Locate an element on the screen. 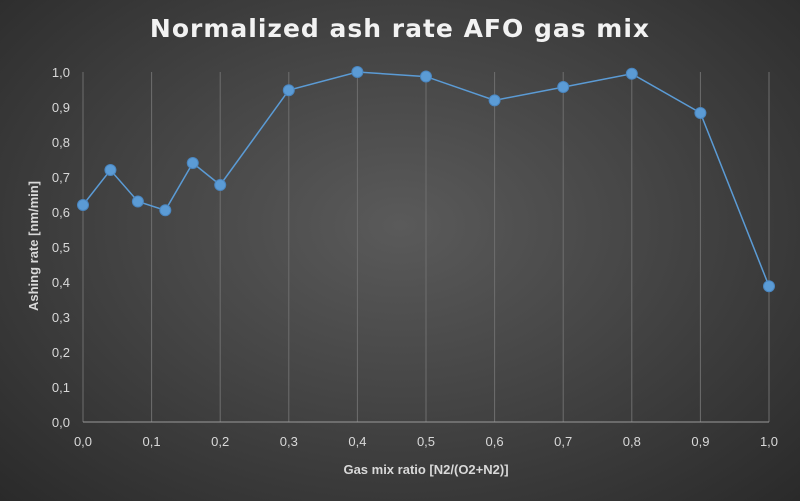  x-tick-label: 0,5 is located at coordinates (426, 441).